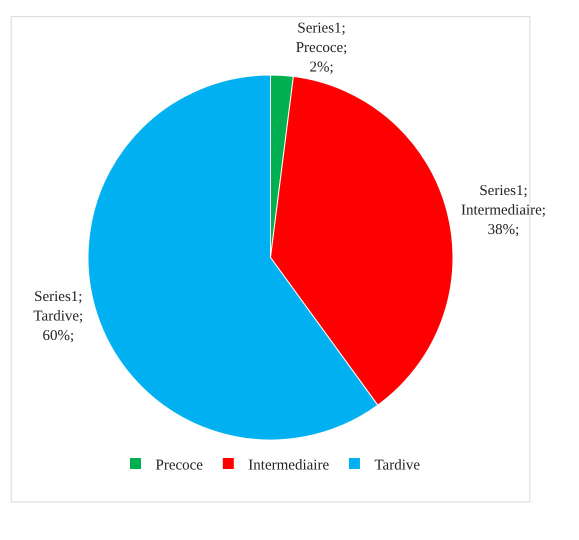  Describe the element at coordinates (289, 465) in the screenshot. I see `legend-label: Intermediaire` at that location.